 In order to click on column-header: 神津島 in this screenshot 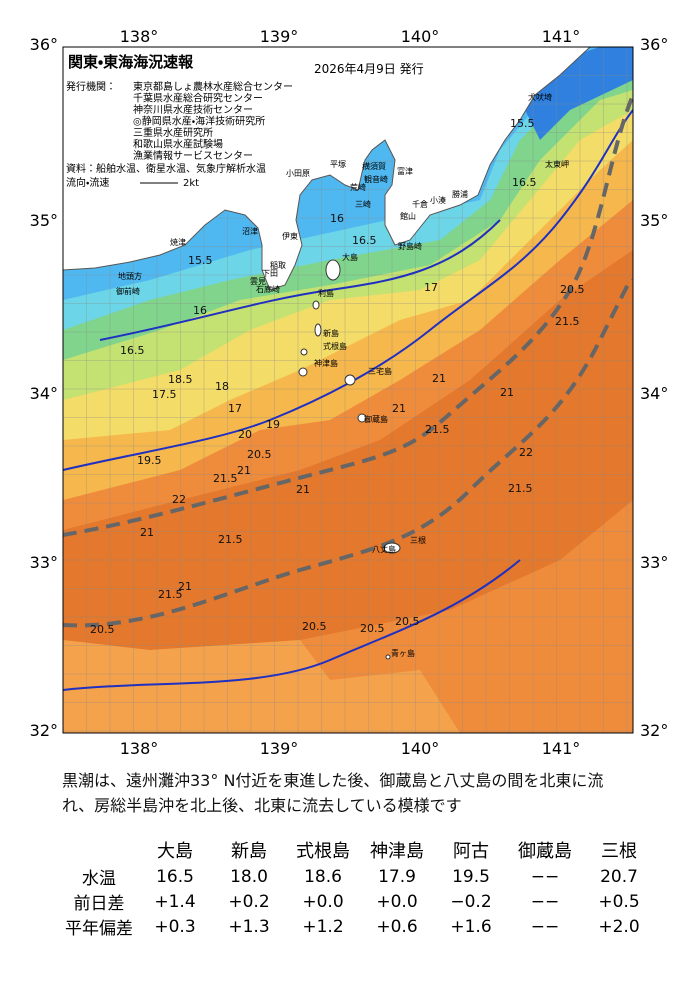, I will do `click(397, 851)`.